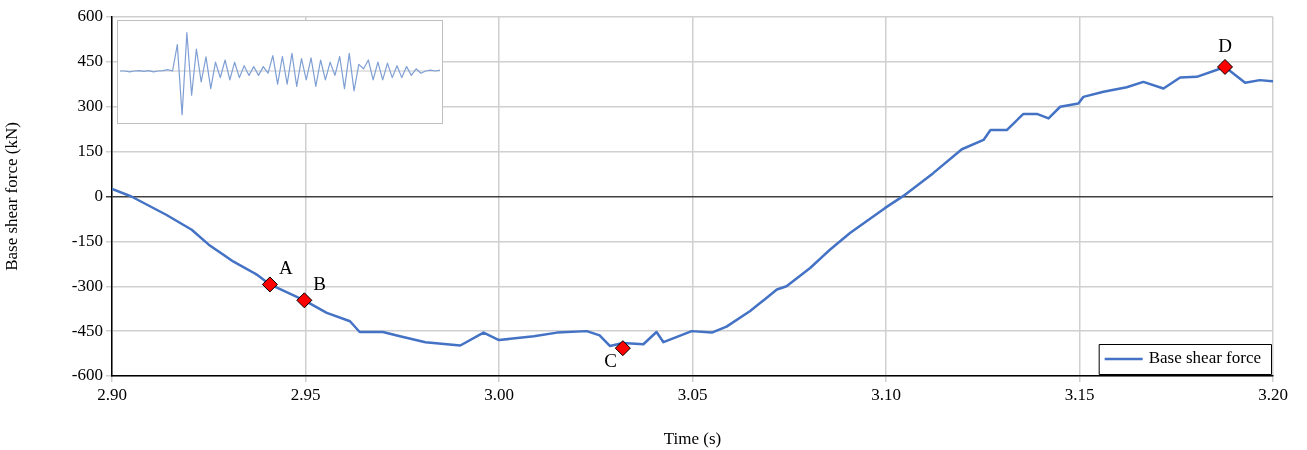 This screenshot has height=450, width=1307. What do you see at coordinates (692, 394) in the screenshot?
I see `x-tick-label: 3.05` at bounding box center [692, 394].